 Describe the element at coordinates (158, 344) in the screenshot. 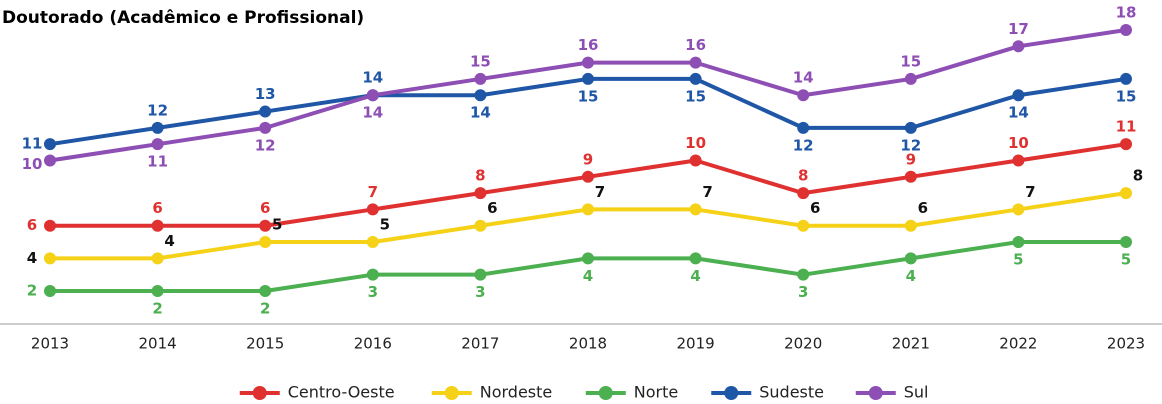

I see `x-tick-label: 2014` at that location.